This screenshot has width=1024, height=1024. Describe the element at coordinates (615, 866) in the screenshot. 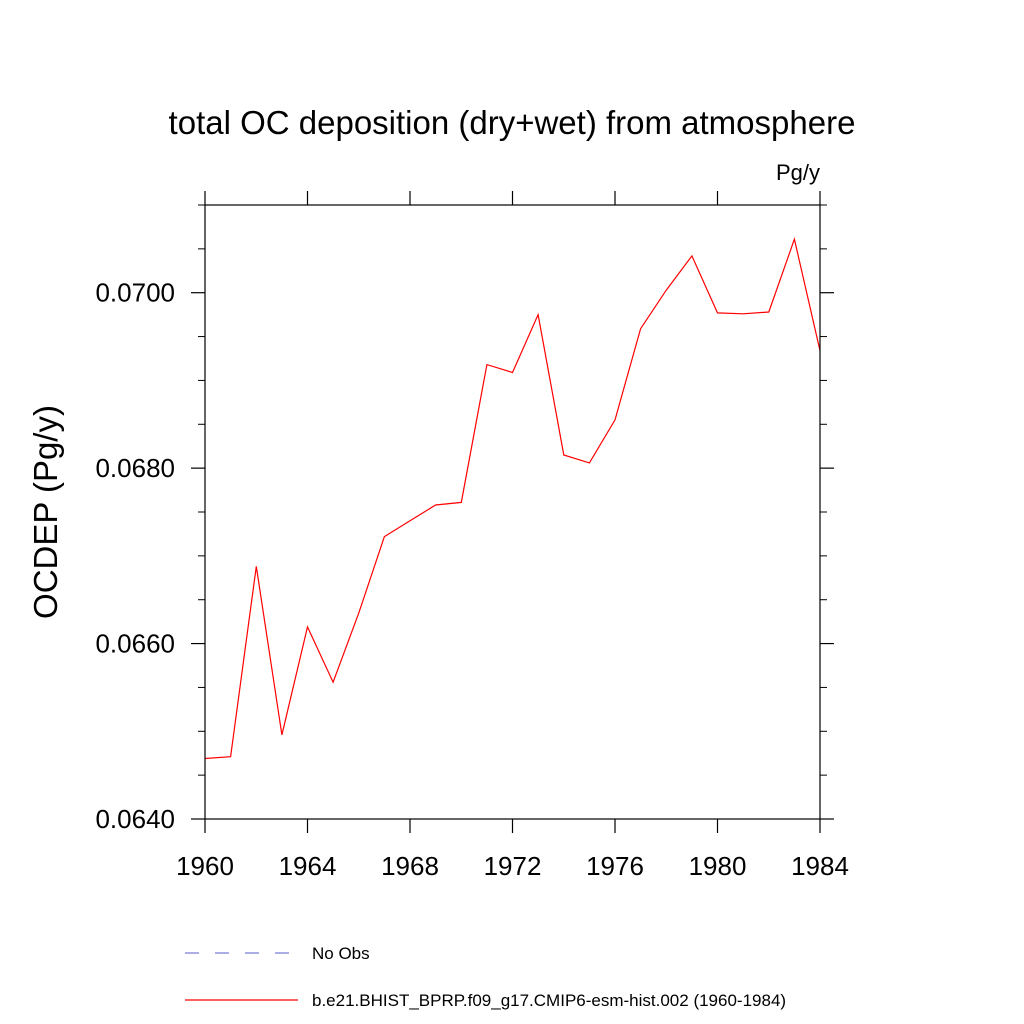

I see `x-tick-label: 1976` at that location.